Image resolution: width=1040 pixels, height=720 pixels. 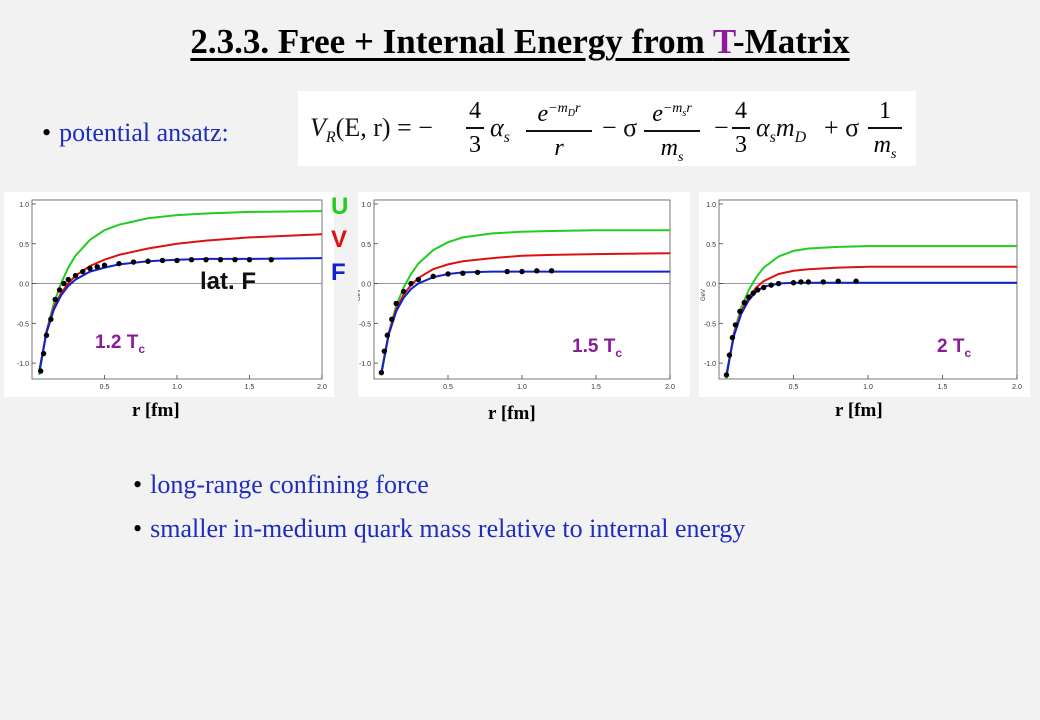 I want to click on temp-label-1: 1.2 Tc, so click(x=120, y=344).